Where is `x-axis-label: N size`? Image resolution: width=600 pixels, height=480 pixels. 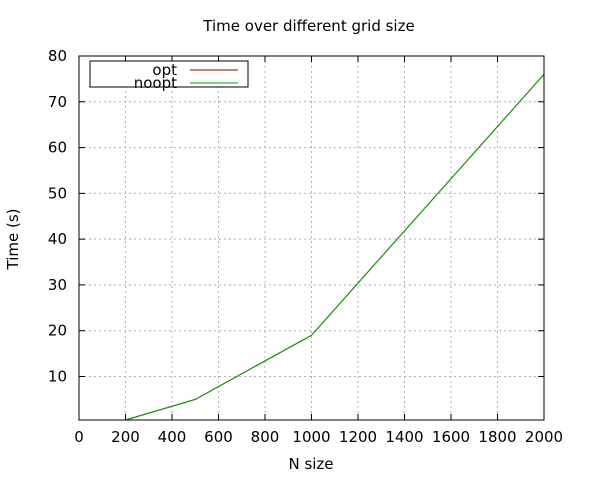 x-axis-label: N size is located at coordinates (310, 464).